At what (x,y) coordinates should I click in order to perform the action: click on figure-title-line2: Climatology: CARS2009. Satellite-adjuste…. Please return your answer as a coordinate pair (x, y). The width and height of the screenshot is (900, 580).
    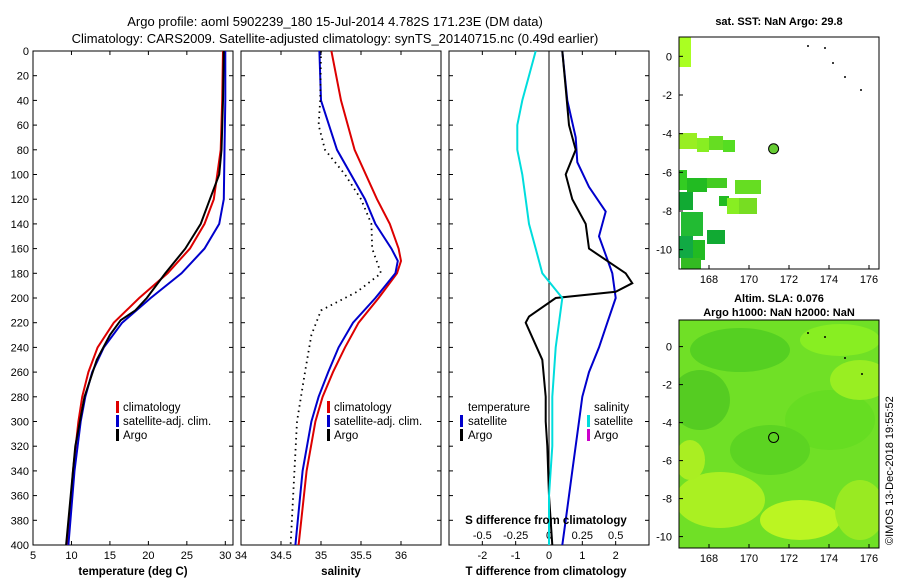
    Looking at the image, I should click on (335, 38).